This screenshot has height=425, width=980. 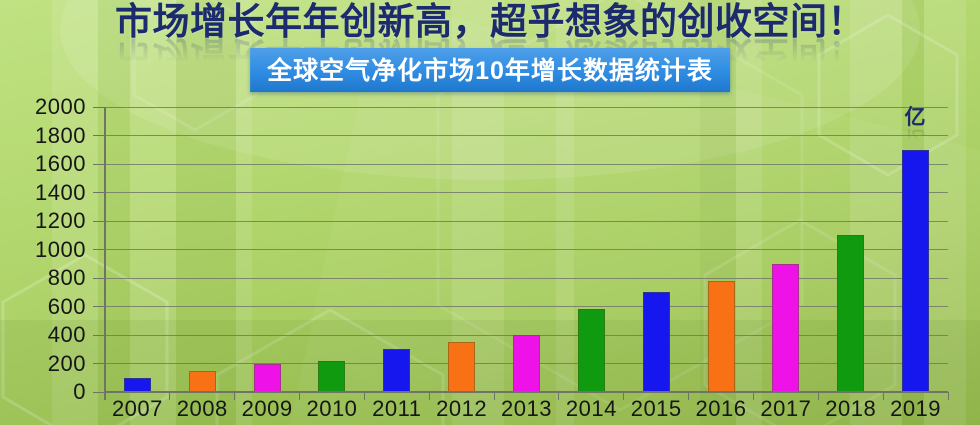 I want to click on page-title: 市场增长年年创新高，超乎想象的创收空间！, so click(x=490, y=21).